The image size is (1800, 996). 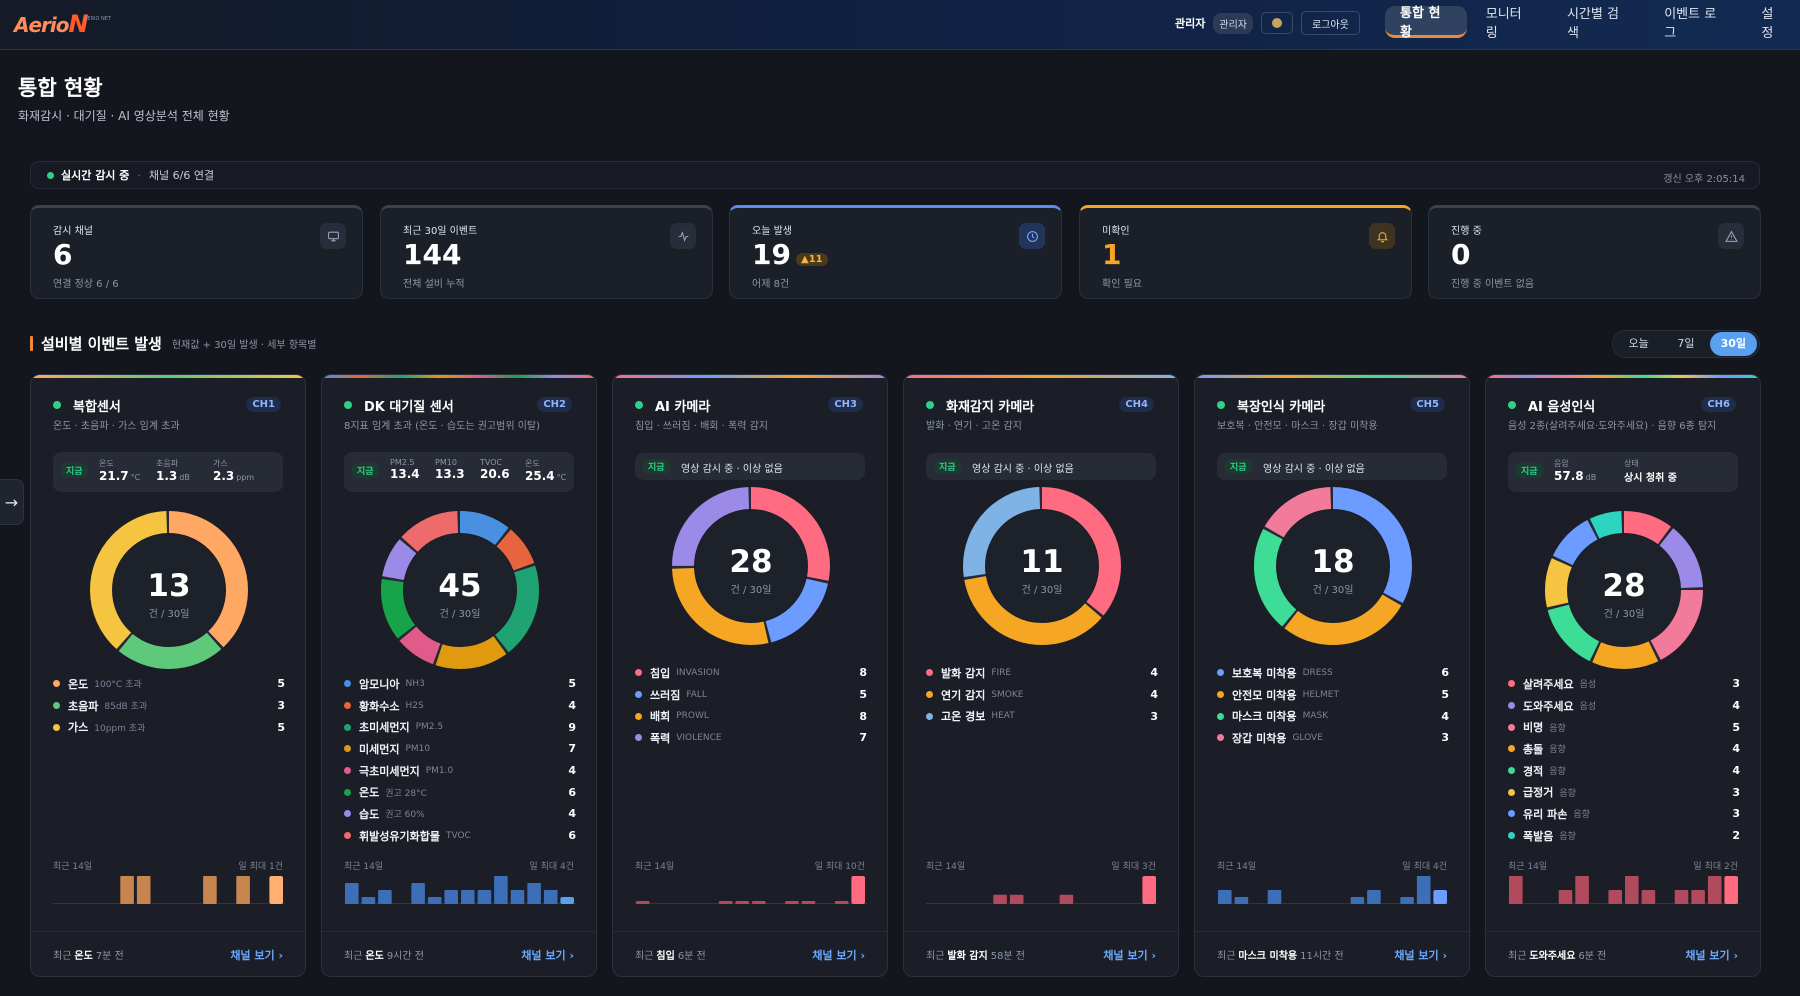 I want to click on legend-item: 온도 권고 28°C 6, so click(x=460, y=792).